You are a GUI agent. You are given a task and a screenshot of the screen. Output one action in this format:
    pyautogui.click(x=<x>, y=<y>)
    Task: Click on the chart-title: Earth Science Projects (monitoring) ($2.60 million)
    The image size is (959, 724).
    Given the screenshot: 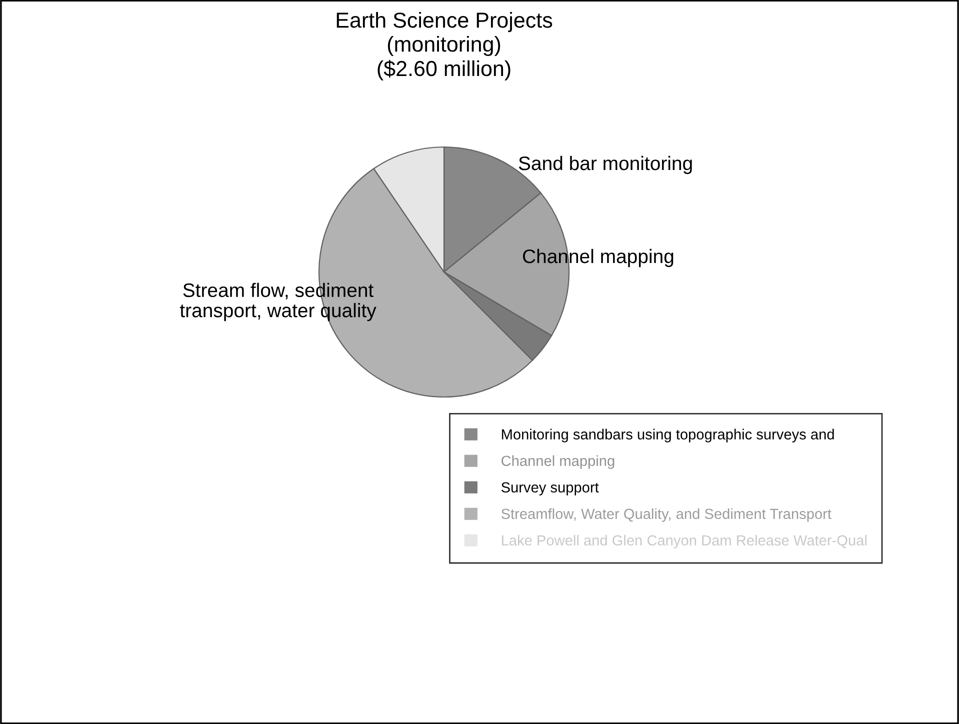 What is the action you would take?
    pyautogui.click(x=444, y=46)
    